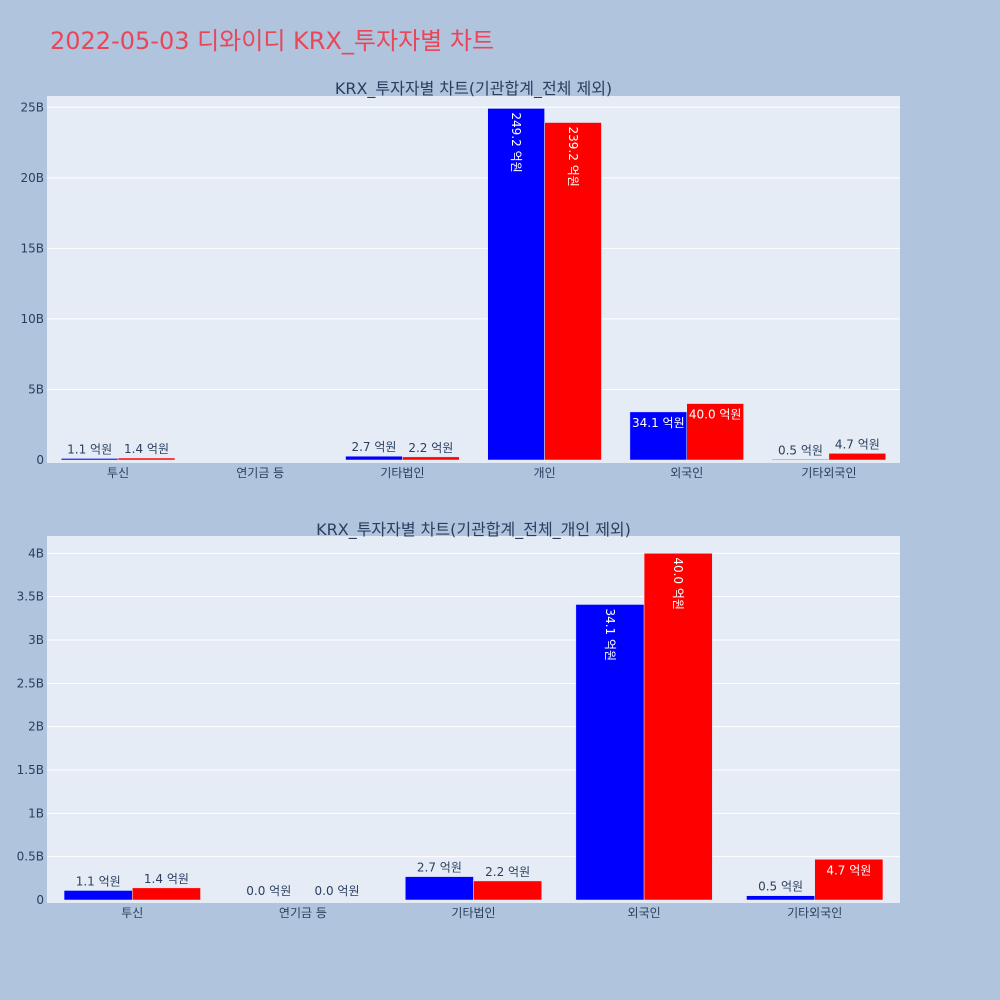 This screenshot has height=1000, width=1000. Describe the element at coordinates (32, 178) in the screenshot. I see `y-tick-label: 20B` at that location.